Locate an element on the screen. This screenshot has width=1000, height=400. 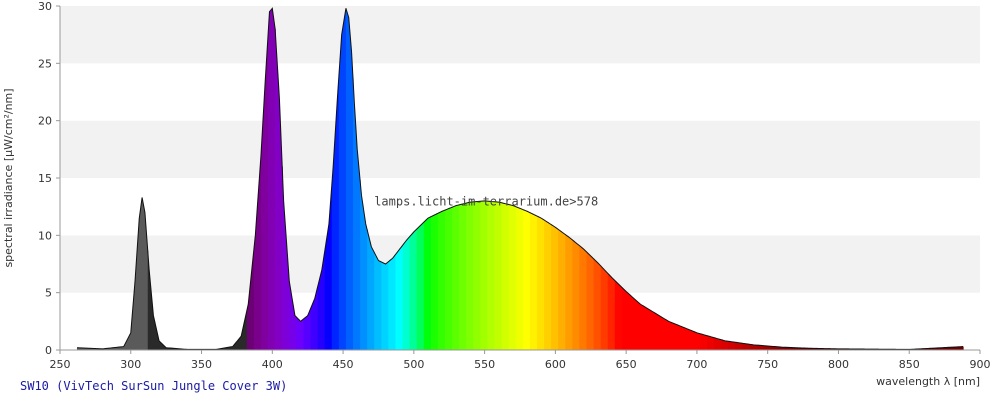
x-tick-label: 750 is located at coordinates (767, 364).